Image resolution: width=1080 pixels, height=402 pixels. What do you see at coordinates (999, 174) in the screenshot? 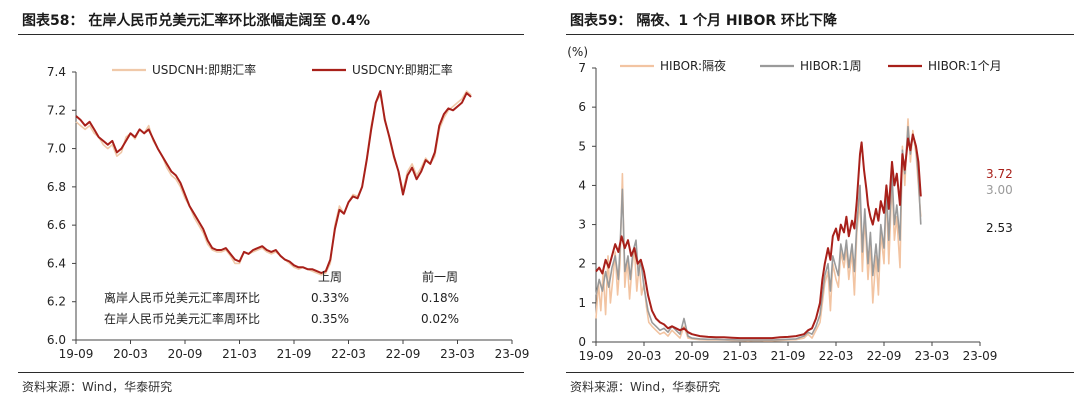
I see `end-value-label: 3.72` at bounding box center [999, 174].